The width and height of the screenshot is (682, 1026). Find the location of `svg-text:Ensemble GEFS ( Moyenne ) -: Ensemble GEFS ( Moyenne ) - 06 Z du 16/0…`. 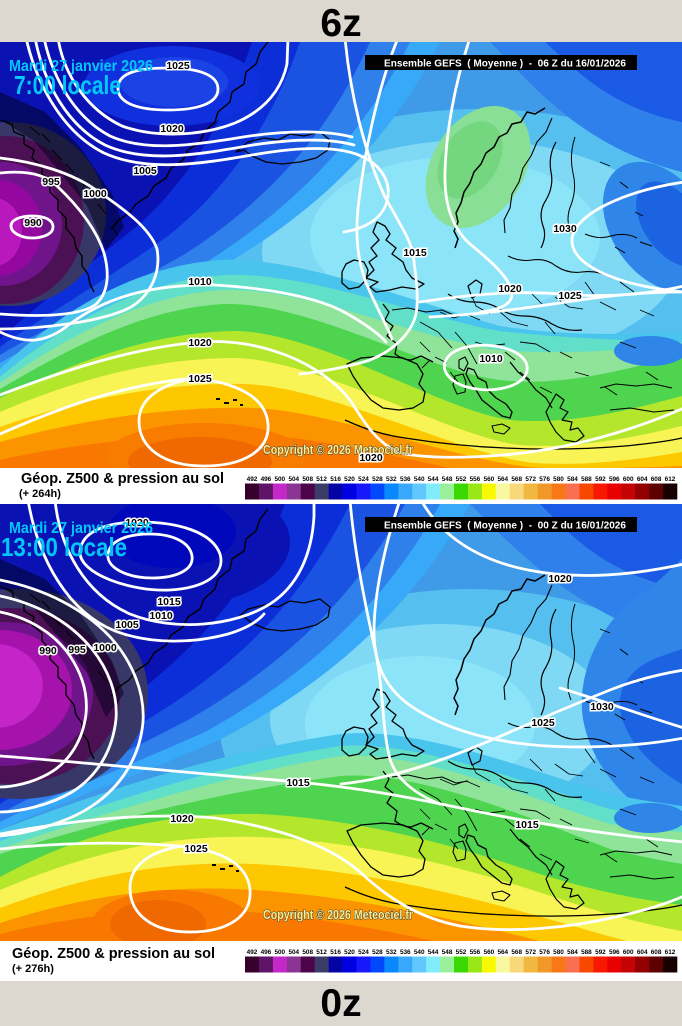

svg-text:Ensemble GEFS ( Moyenne ) -: Ensemble GEFS ( Moyenne ) - 06 Z du 16/0… is located at coordinates (505, 64).